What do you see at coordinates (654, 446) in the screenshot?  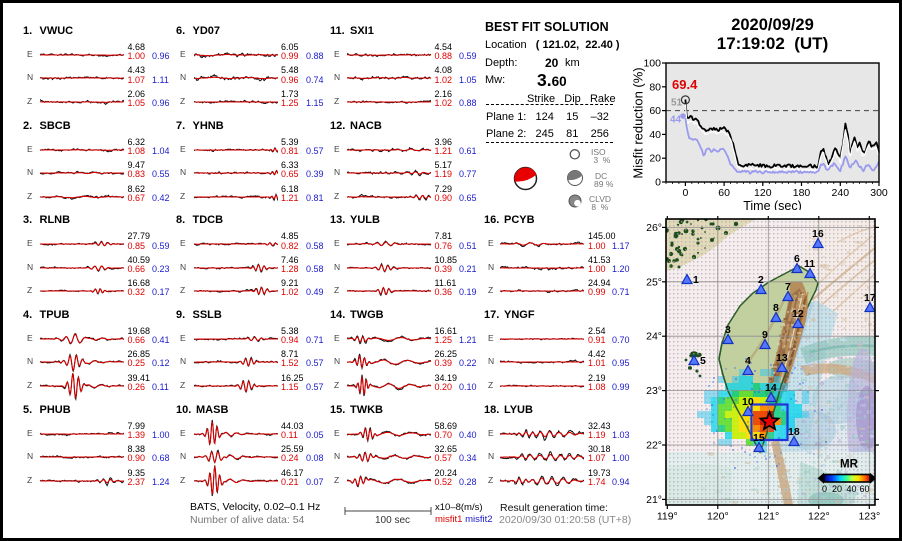 I see `svg-text: 22°` at bounding box center [654, 446].